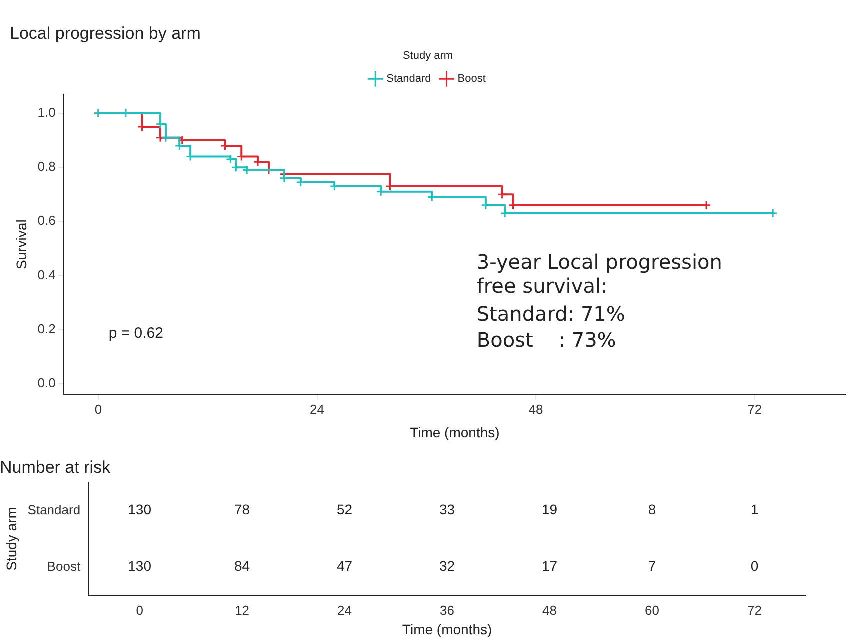 The height and width of the screenshot is (639, 856). Describe the element at coordinates (47, 166) in the screenshot. I see `y-tick-label: 0.8` at that location.